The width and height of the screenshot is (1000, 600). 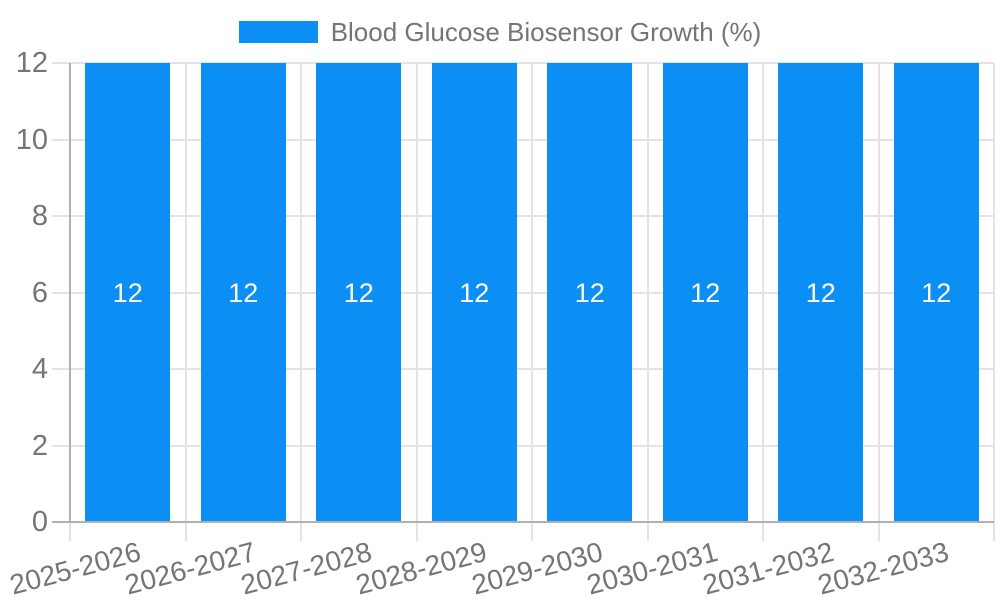 I want to click on y-tick-label: 0, so click(x=39, y=522).